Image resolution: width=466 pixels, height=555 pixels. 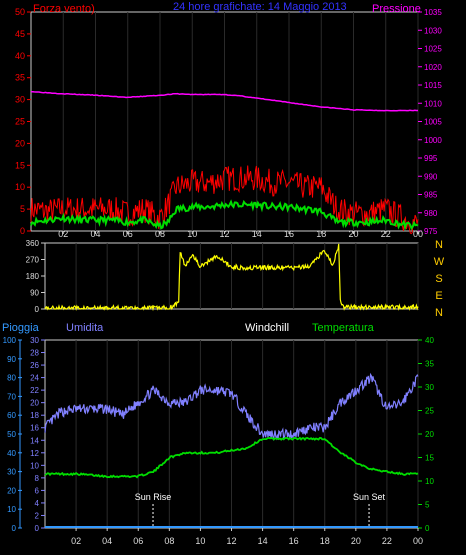 I want to click on rain-y-tick-label: 50, so click(x=11, y=434).